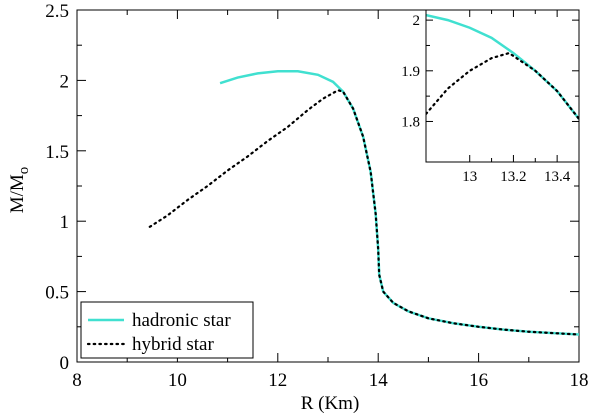 The height and width of the screenshot is (413, 592). What do you see at coordinates (478, 380) in the screenshot?
I see `main-x-tick-label: 16` at bounding box center [478, 380].